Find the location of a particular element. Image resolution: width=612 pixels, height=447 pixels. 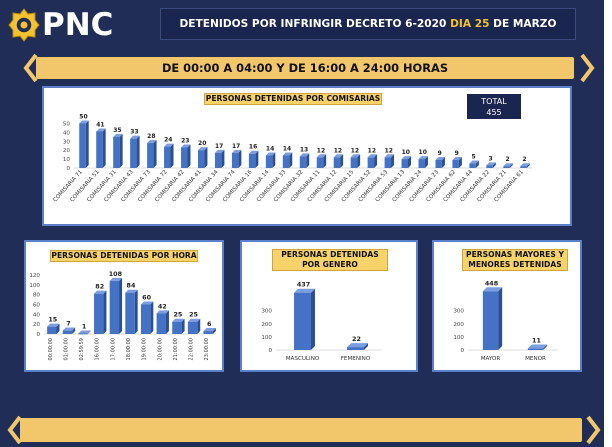

y-tick-label: 30 is located at coordinates (67, 142).